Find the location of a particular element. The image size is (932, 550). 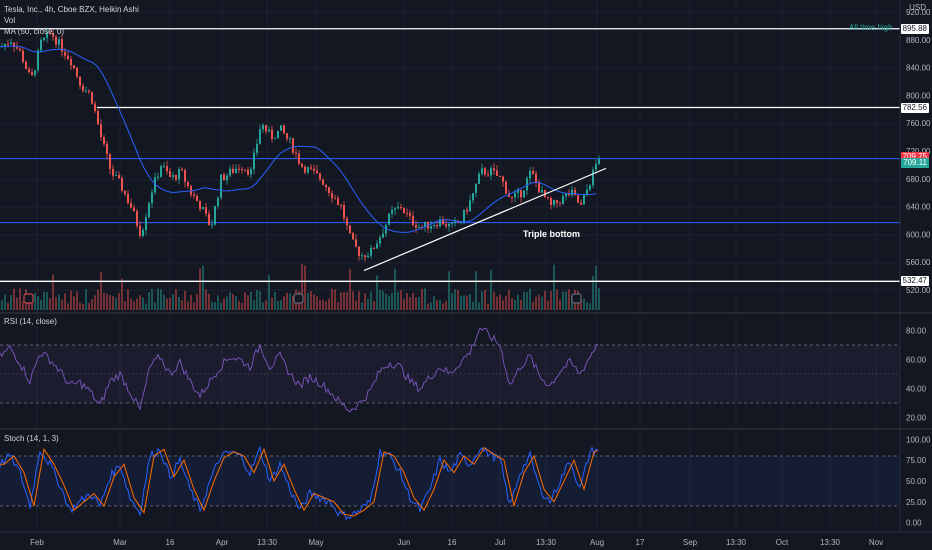

ma-legend: MA (50, close, 0) is located at coordinates (34, 31).